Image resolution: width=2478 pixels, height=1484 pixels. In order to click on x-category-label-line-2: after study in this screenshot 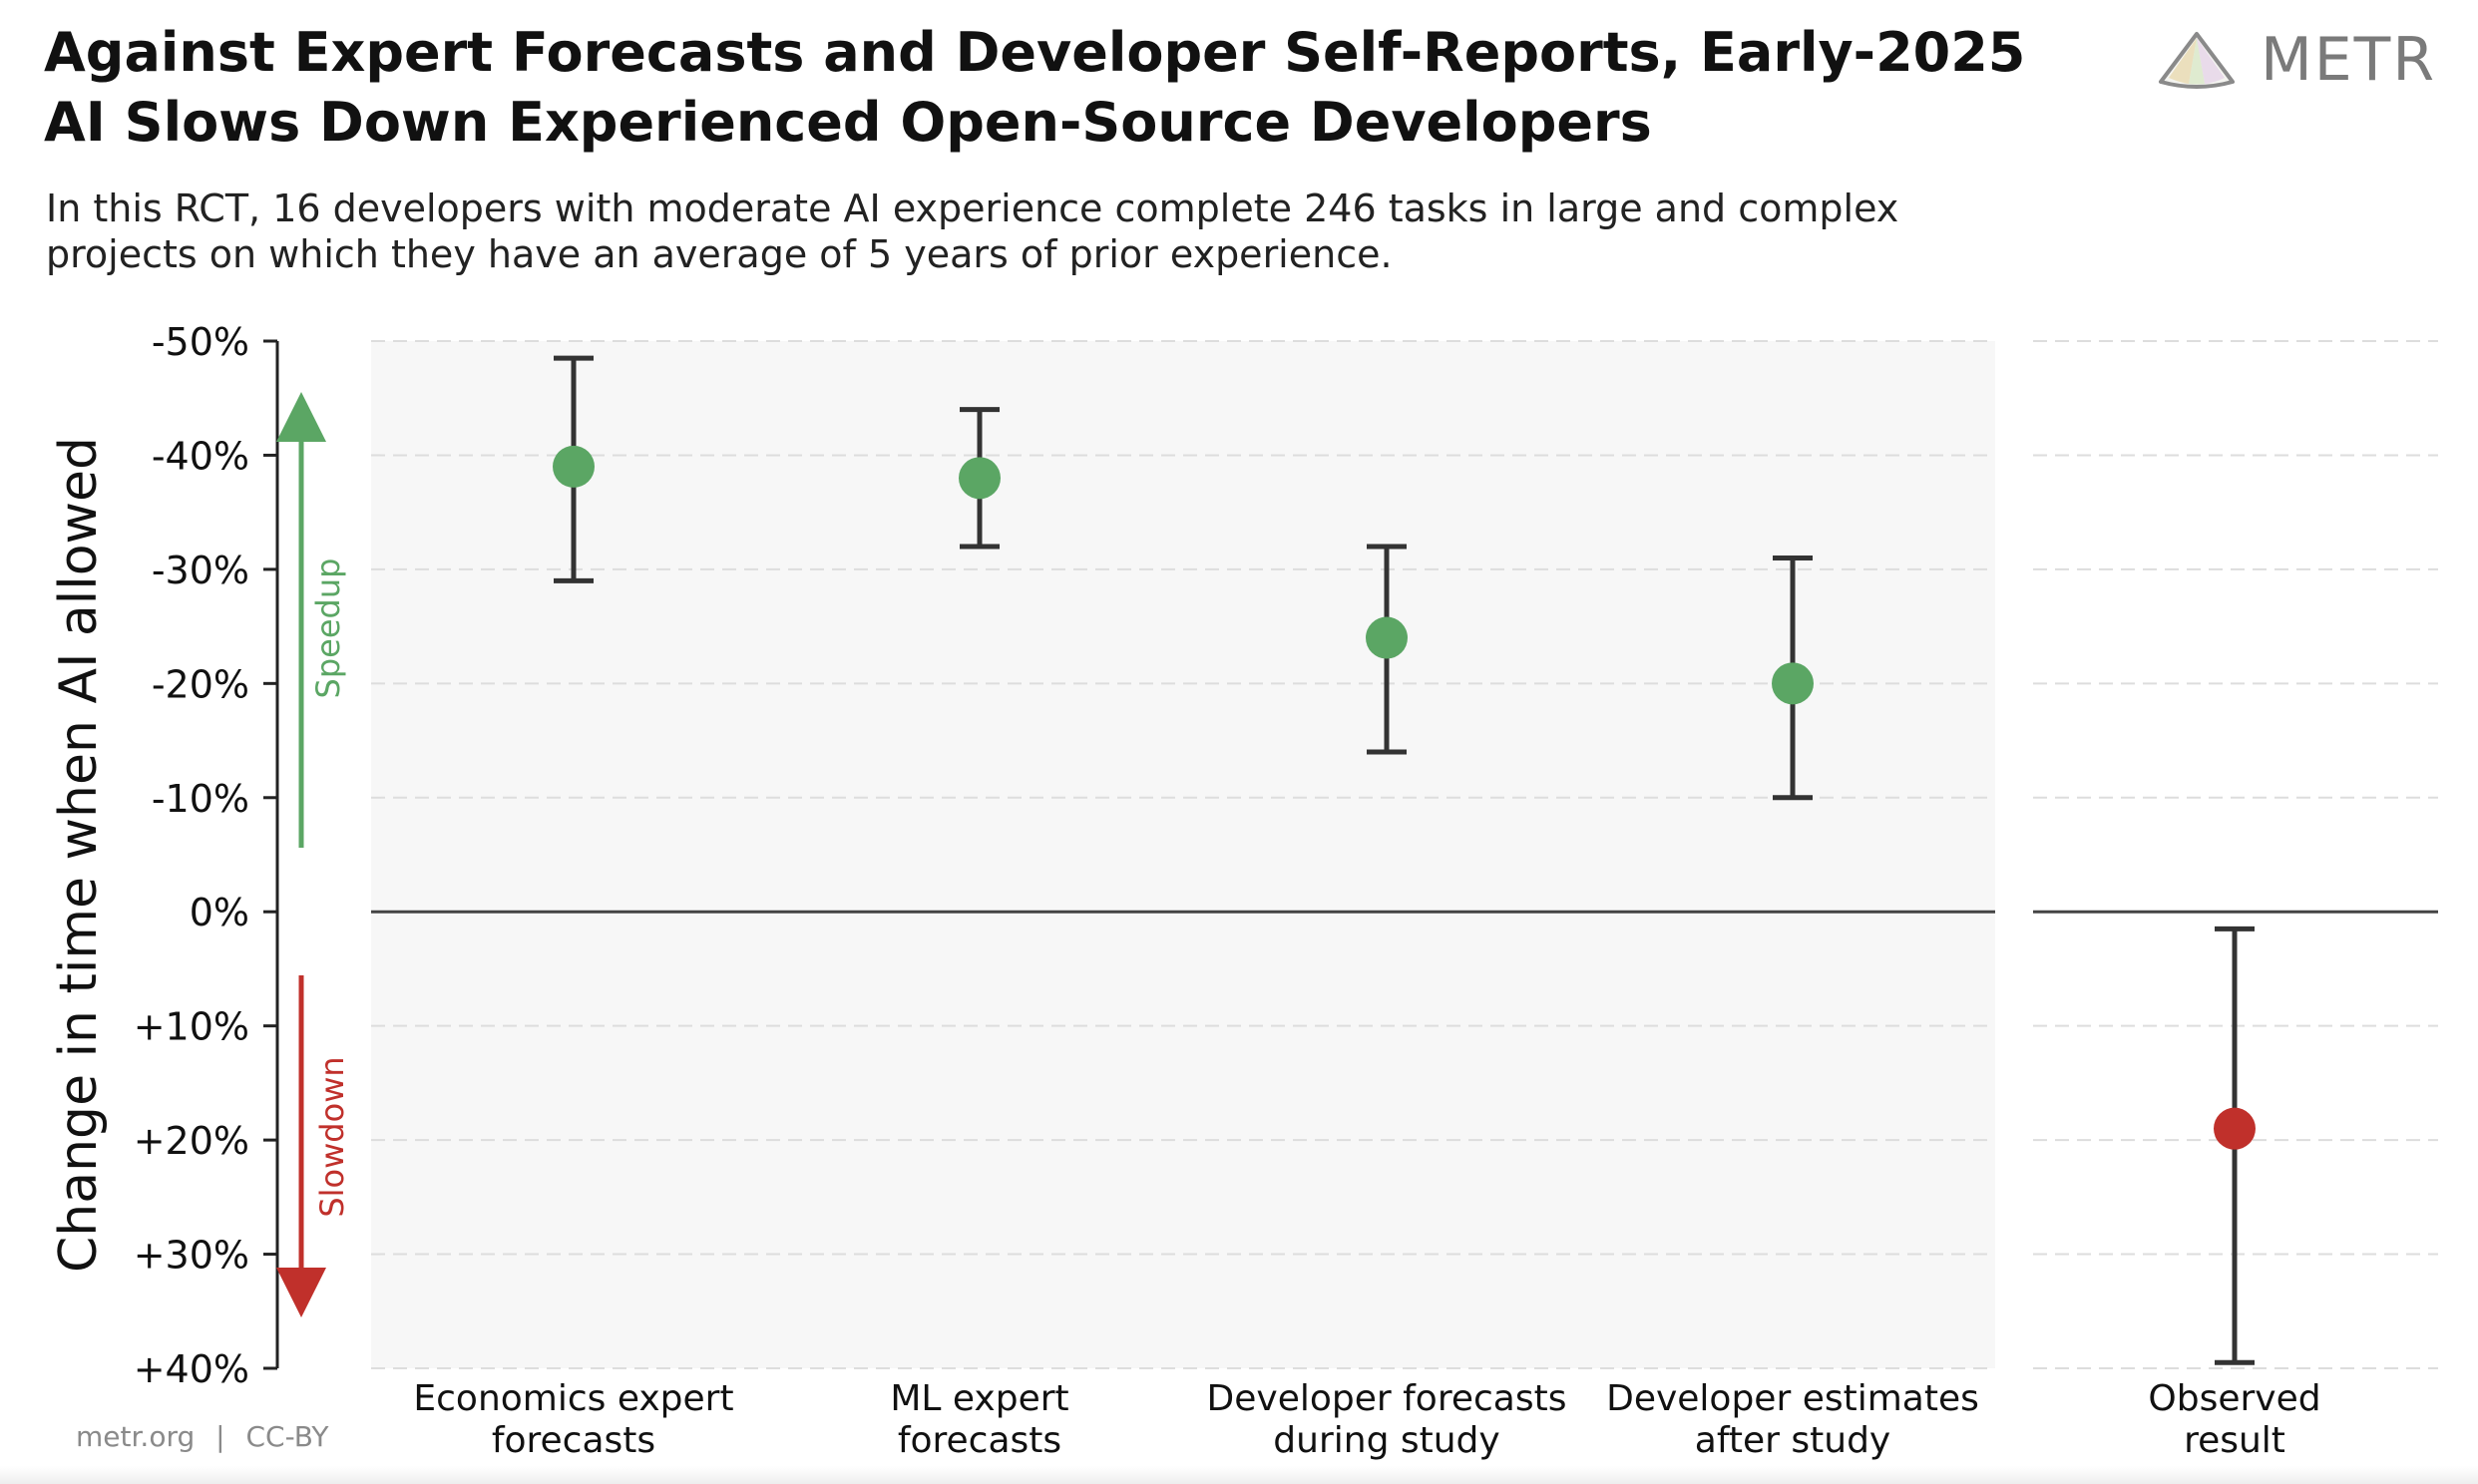, I will do `click(1792, 1440)`.